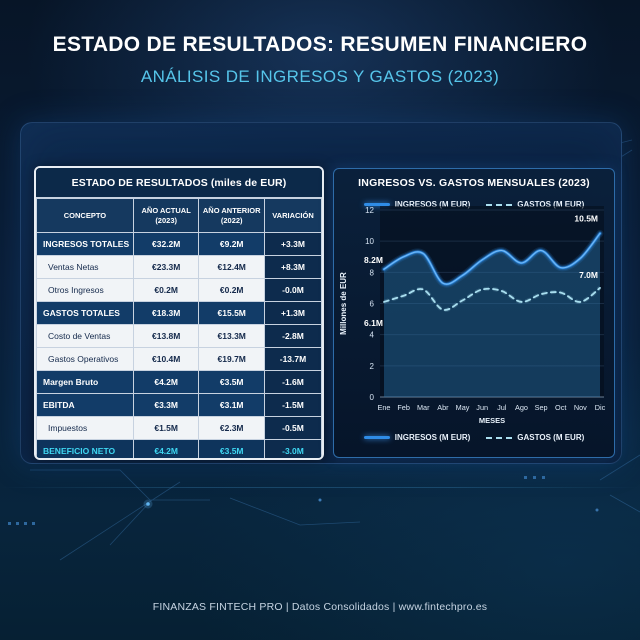  Describe the element at coordinates (482, 407) in the screenshot. I see `x-tick-label: Jun` at that location.